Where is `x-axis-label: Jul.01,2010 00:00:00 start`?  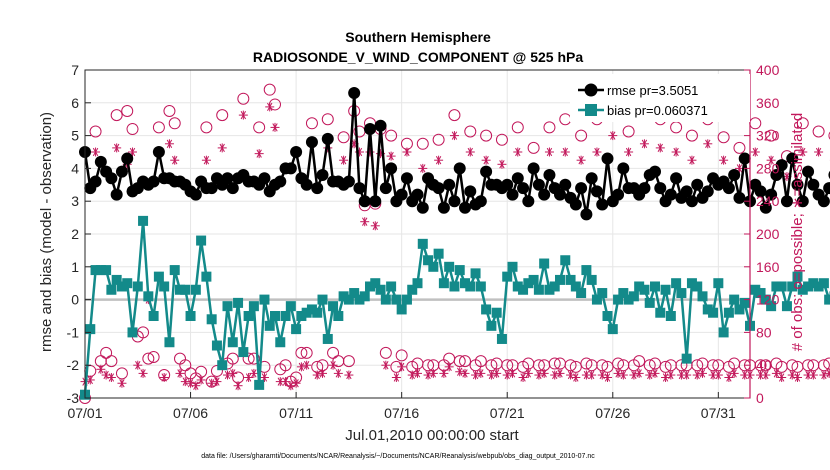
x-axis-label: Jul.01,2010 00:00:00 start is located at coordinates (432, 435).